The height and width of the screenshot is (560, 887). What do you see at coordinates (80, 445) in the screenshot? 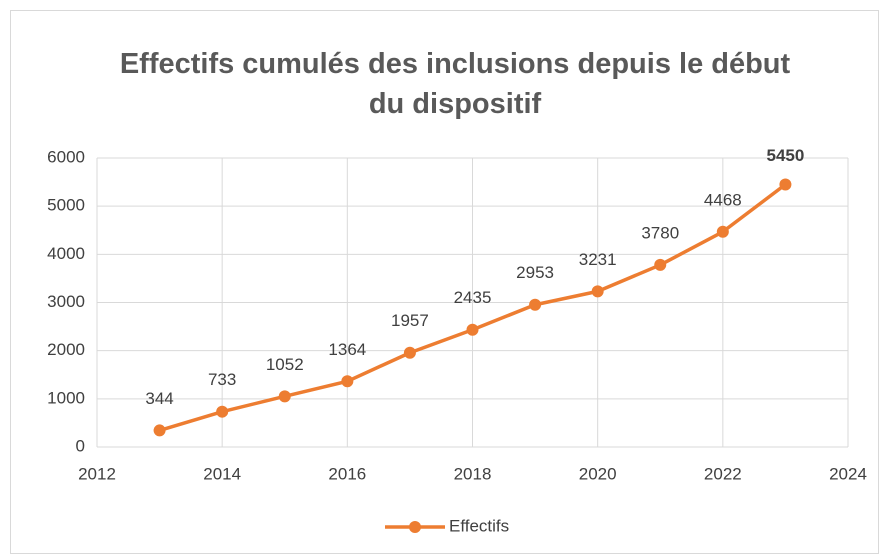
I see `y-tick-label: 0` at bounding box center [80, 445].